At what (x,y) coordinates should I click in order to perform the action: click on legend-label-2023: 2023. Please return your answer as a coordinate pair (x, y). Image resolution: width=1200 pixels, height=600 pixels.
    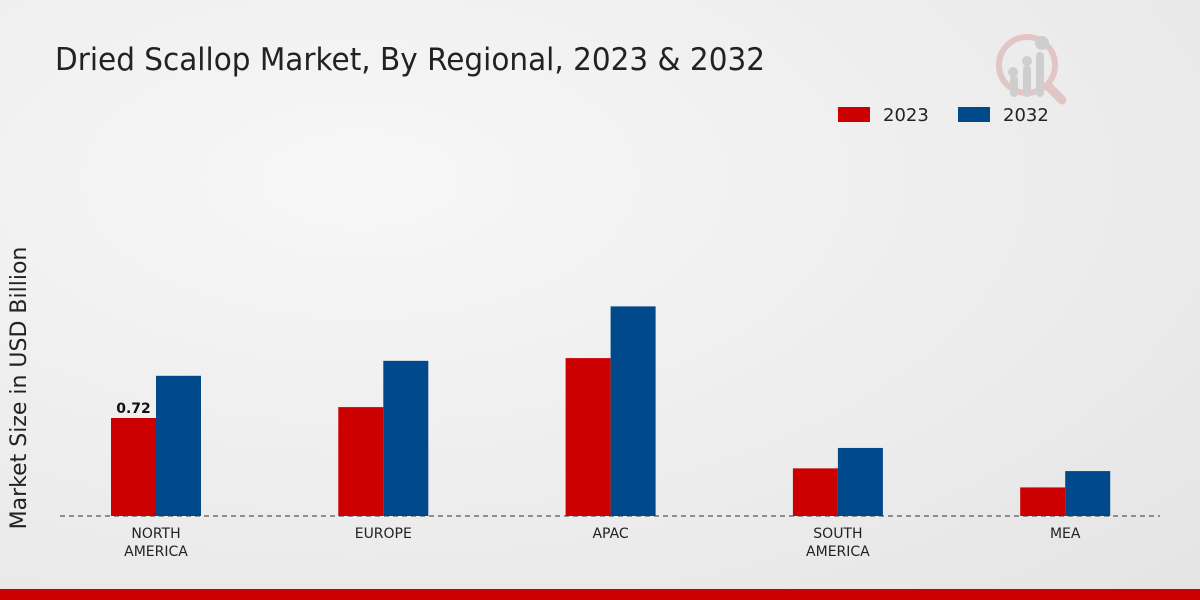
    Looking at the image, I should click on (906, 115).